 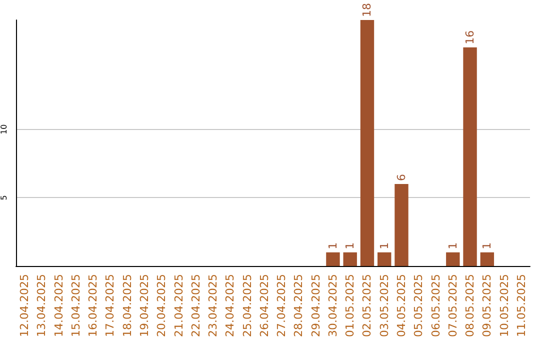 I want to click on x-tick-label: 24.04.2025, so click(x=230, y=306).